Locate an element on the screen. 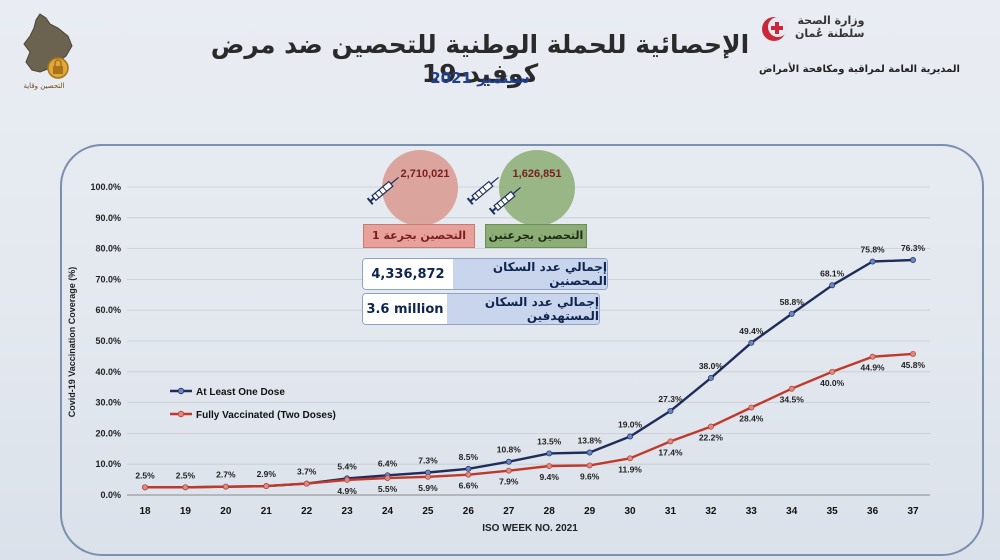  x-tick-label: 28 is located at coordinates (550, 511).